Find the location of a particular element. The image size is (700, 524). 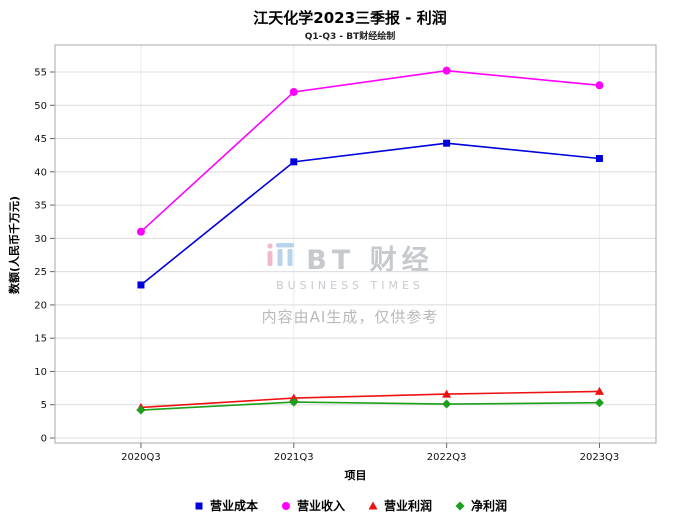

legend-label: 营业收入 is located at coordinates (320, 506).